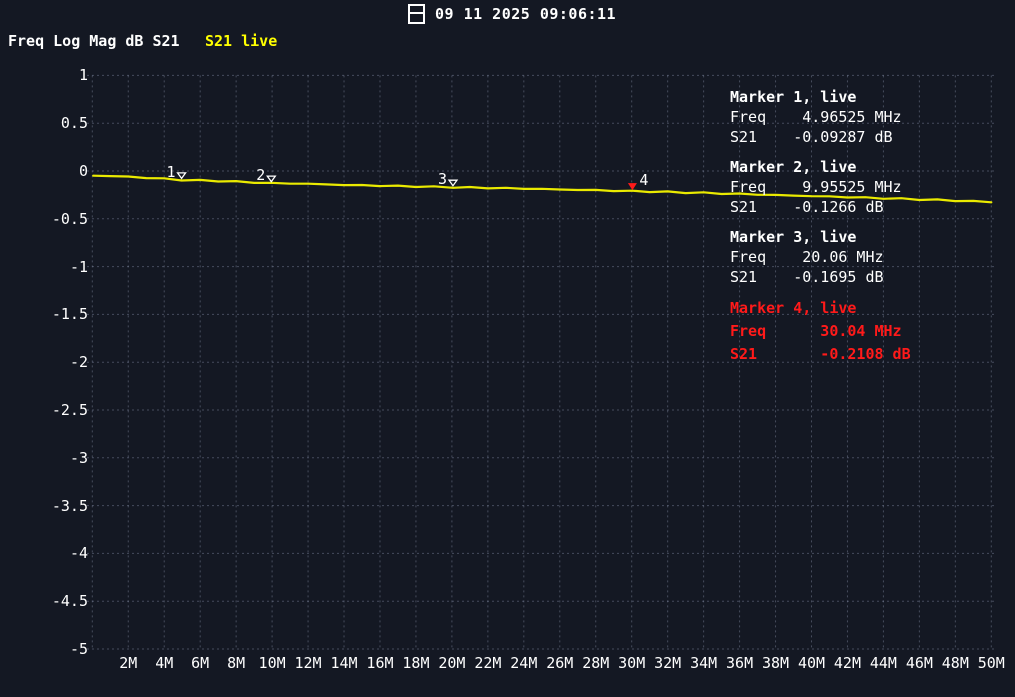  What do you see at coordinates (775, 663) in the screenshot?
I see `x-tick-label: 38M` at bounding box center [775, 663].